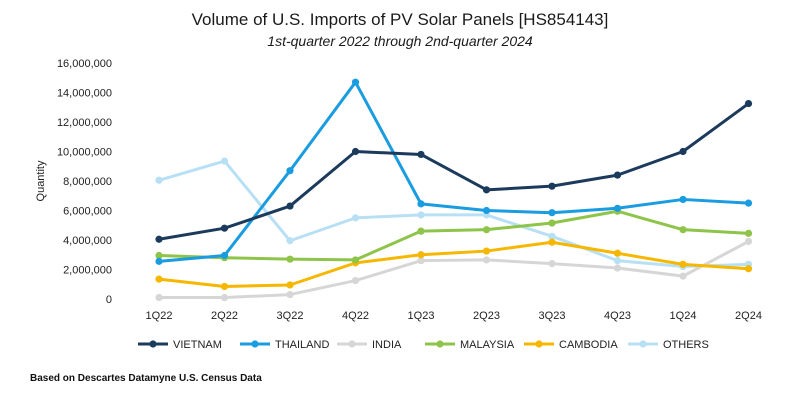 Image resolution: width=800 pixels, height=412 pixels. I want to click on y-tick-label: 4,000,000, so click(87, 241).